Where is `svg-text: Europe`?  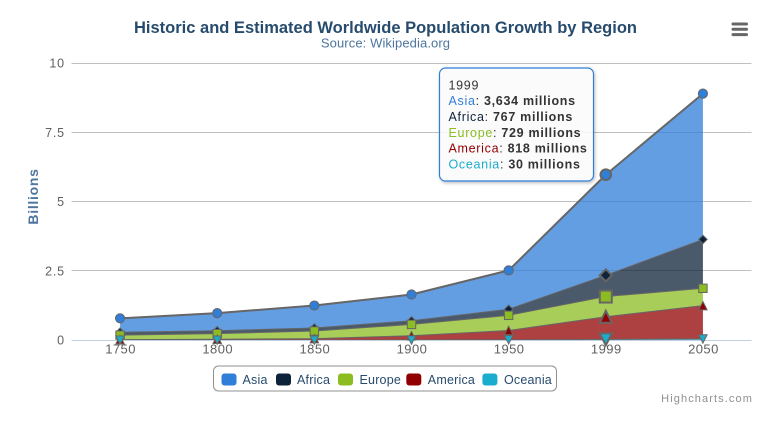 svg-text: Europe is located at coordinates (381, 380).